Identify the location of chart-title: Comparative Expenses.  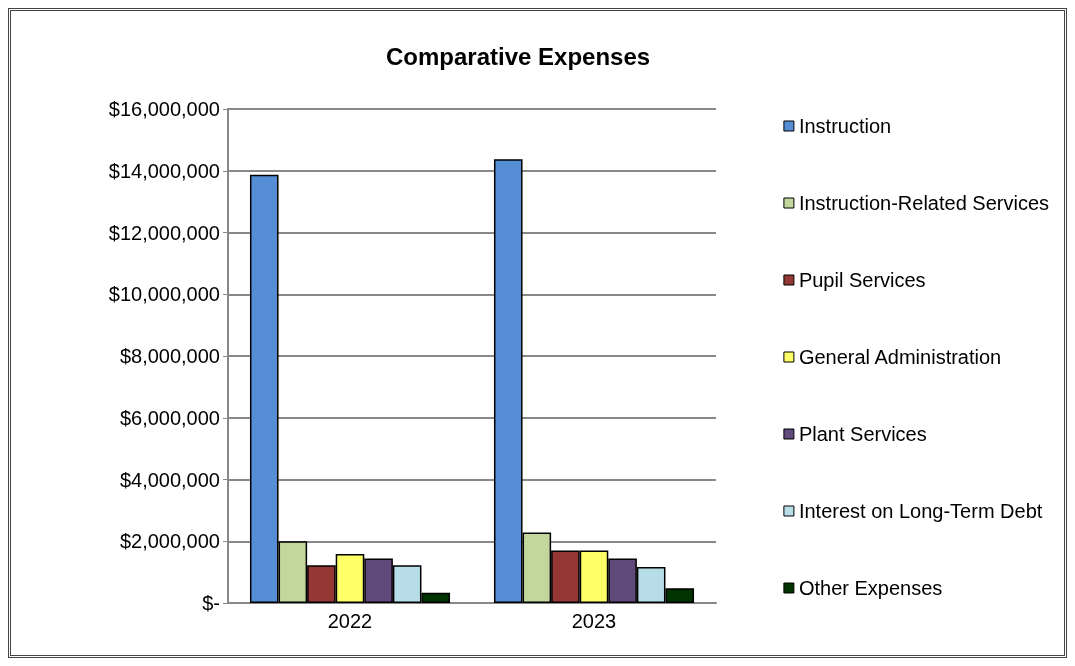
(518, 56).